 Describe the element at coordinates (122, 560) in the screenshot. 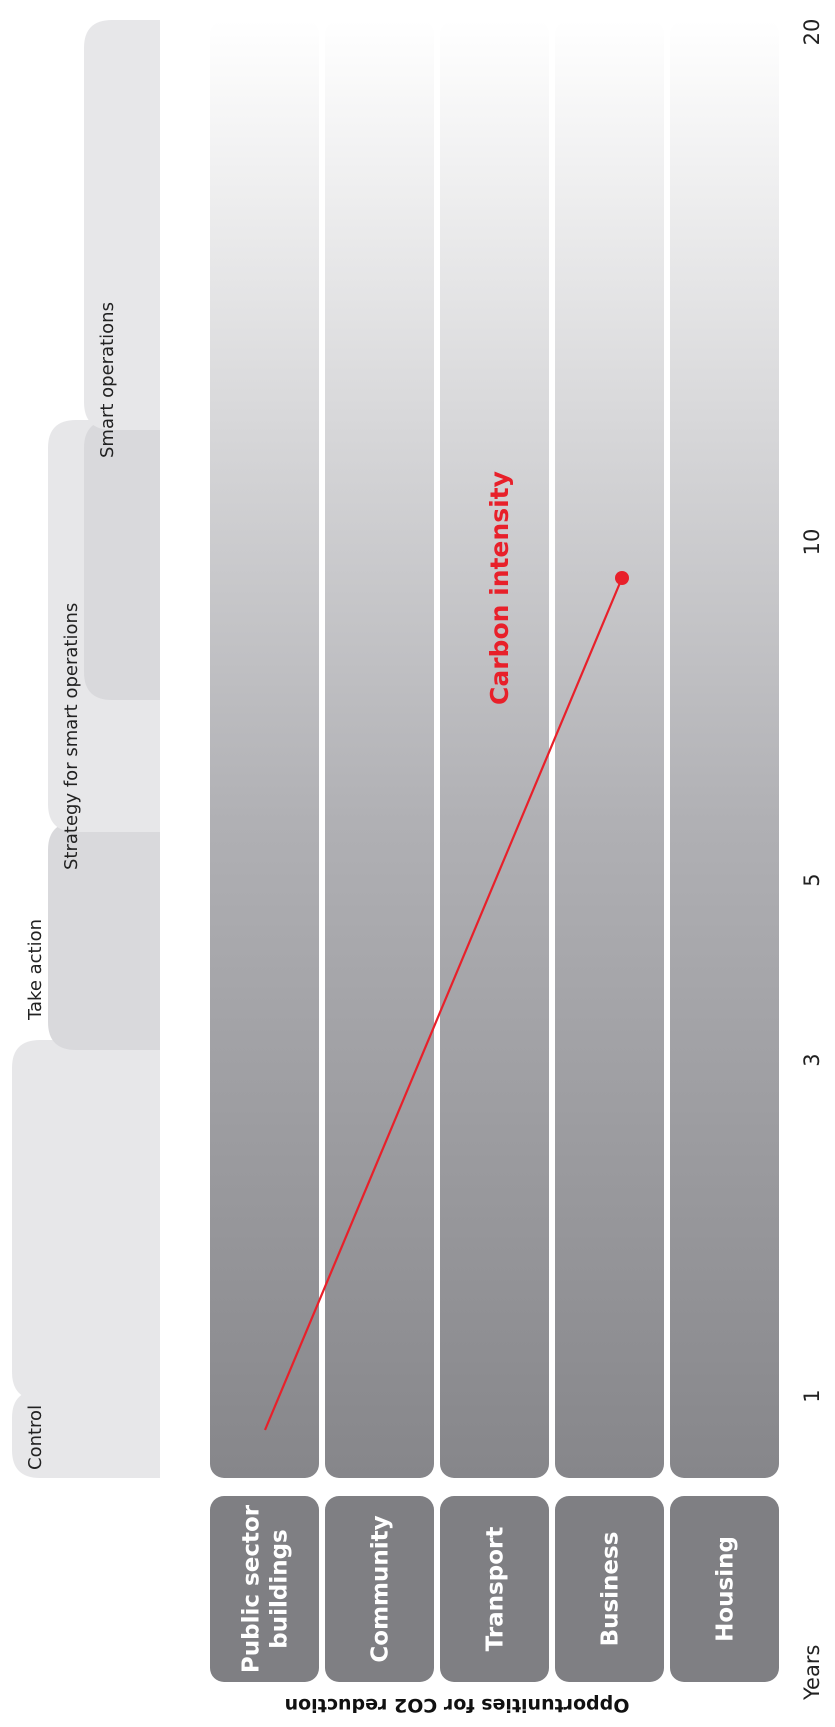

I see `phase-step-smart-ops-lower` at that location.